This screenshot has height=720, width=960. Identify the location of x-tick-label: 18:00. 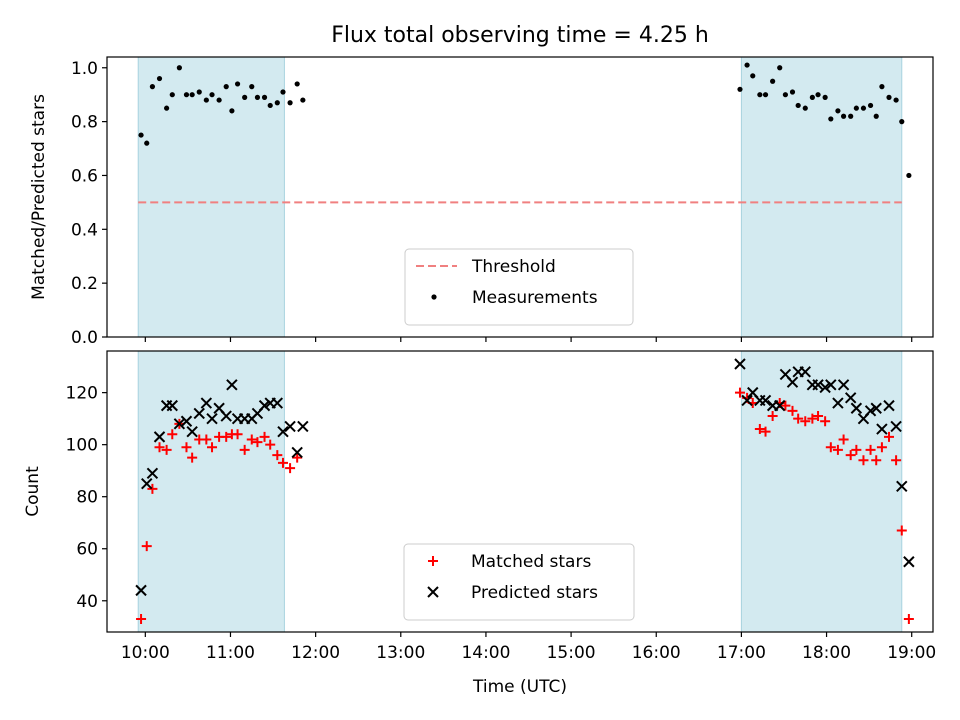
(826, 653).